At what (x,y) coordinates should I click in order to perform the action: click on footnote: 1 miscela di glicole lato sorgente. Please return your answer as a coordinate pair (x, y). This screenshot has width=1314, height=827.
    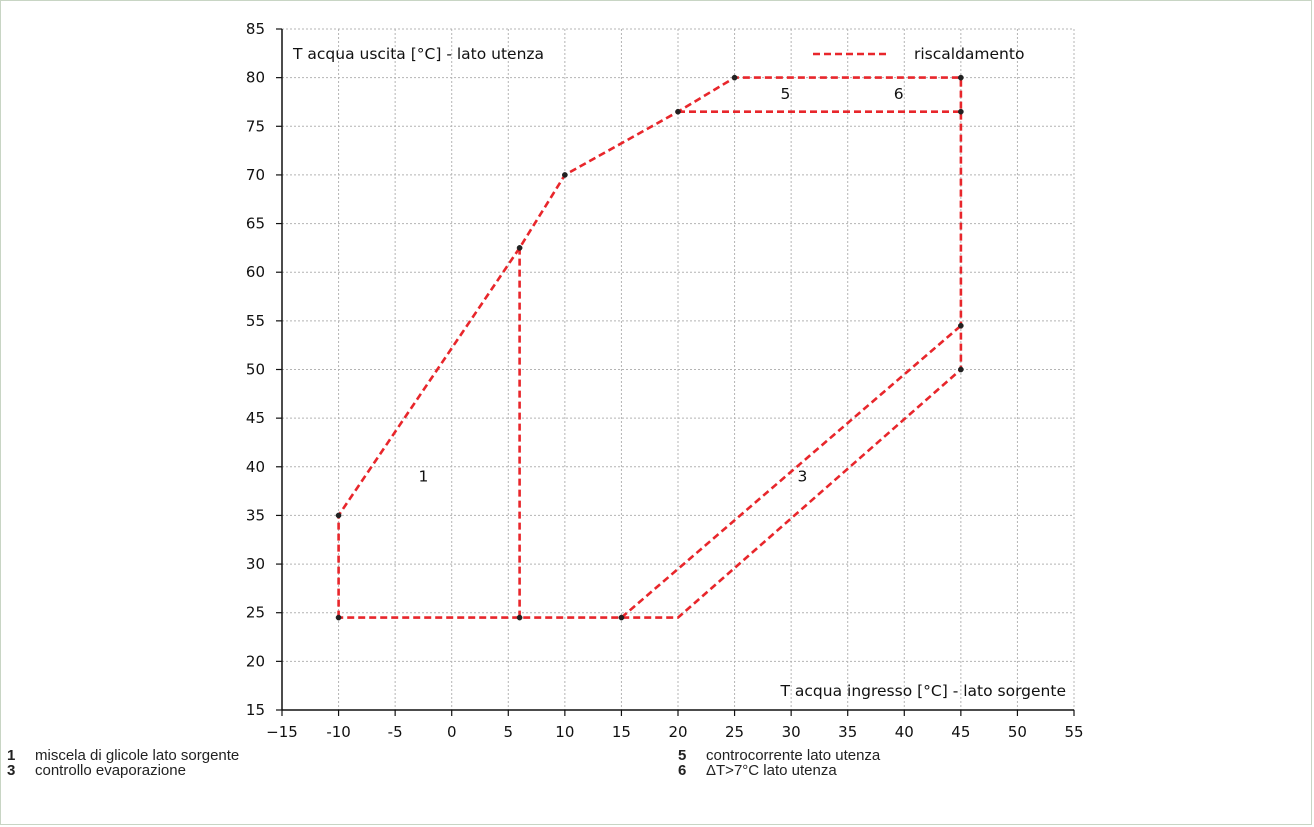
    Looking at the image, I should click on (123, 756).